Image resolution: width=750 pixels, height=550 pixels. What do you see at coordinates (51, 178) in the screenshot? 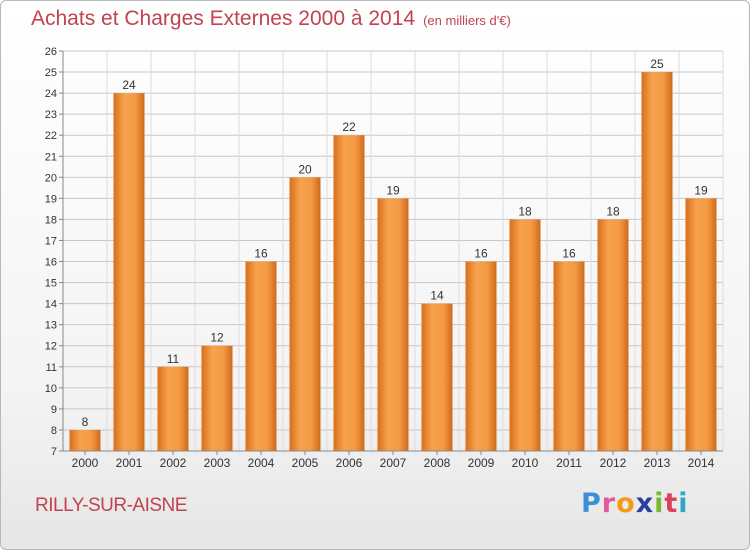
I see `y-tick-label: 20` at bounding box center [51, 178].